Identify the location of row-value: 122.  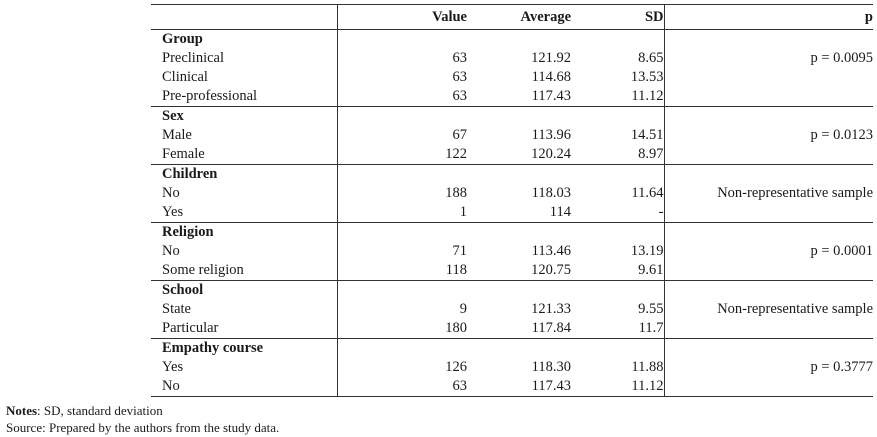
(401, 155).